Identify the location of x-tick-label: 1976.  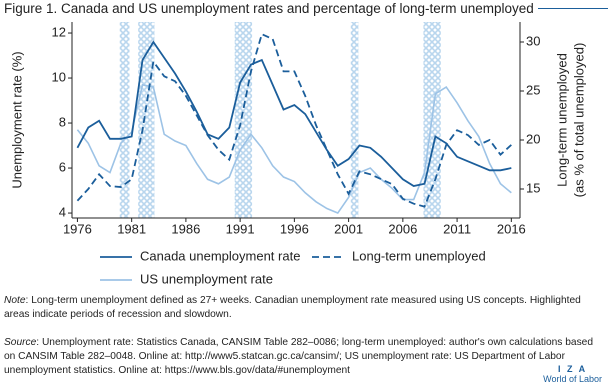
(77, 228).